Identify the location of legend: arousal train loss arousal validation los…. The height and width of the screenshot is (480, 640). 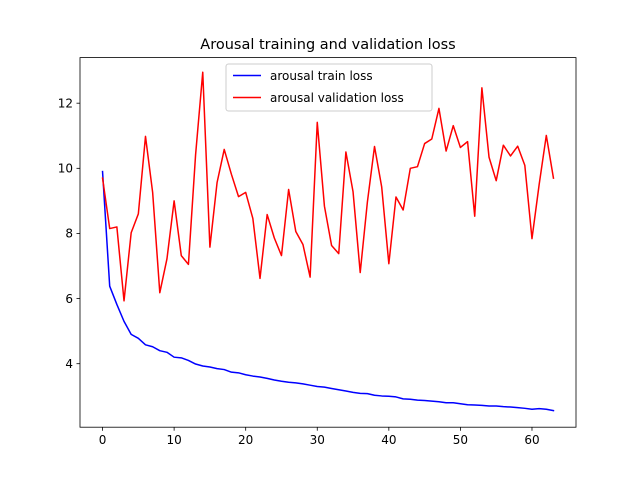
(329, 87).